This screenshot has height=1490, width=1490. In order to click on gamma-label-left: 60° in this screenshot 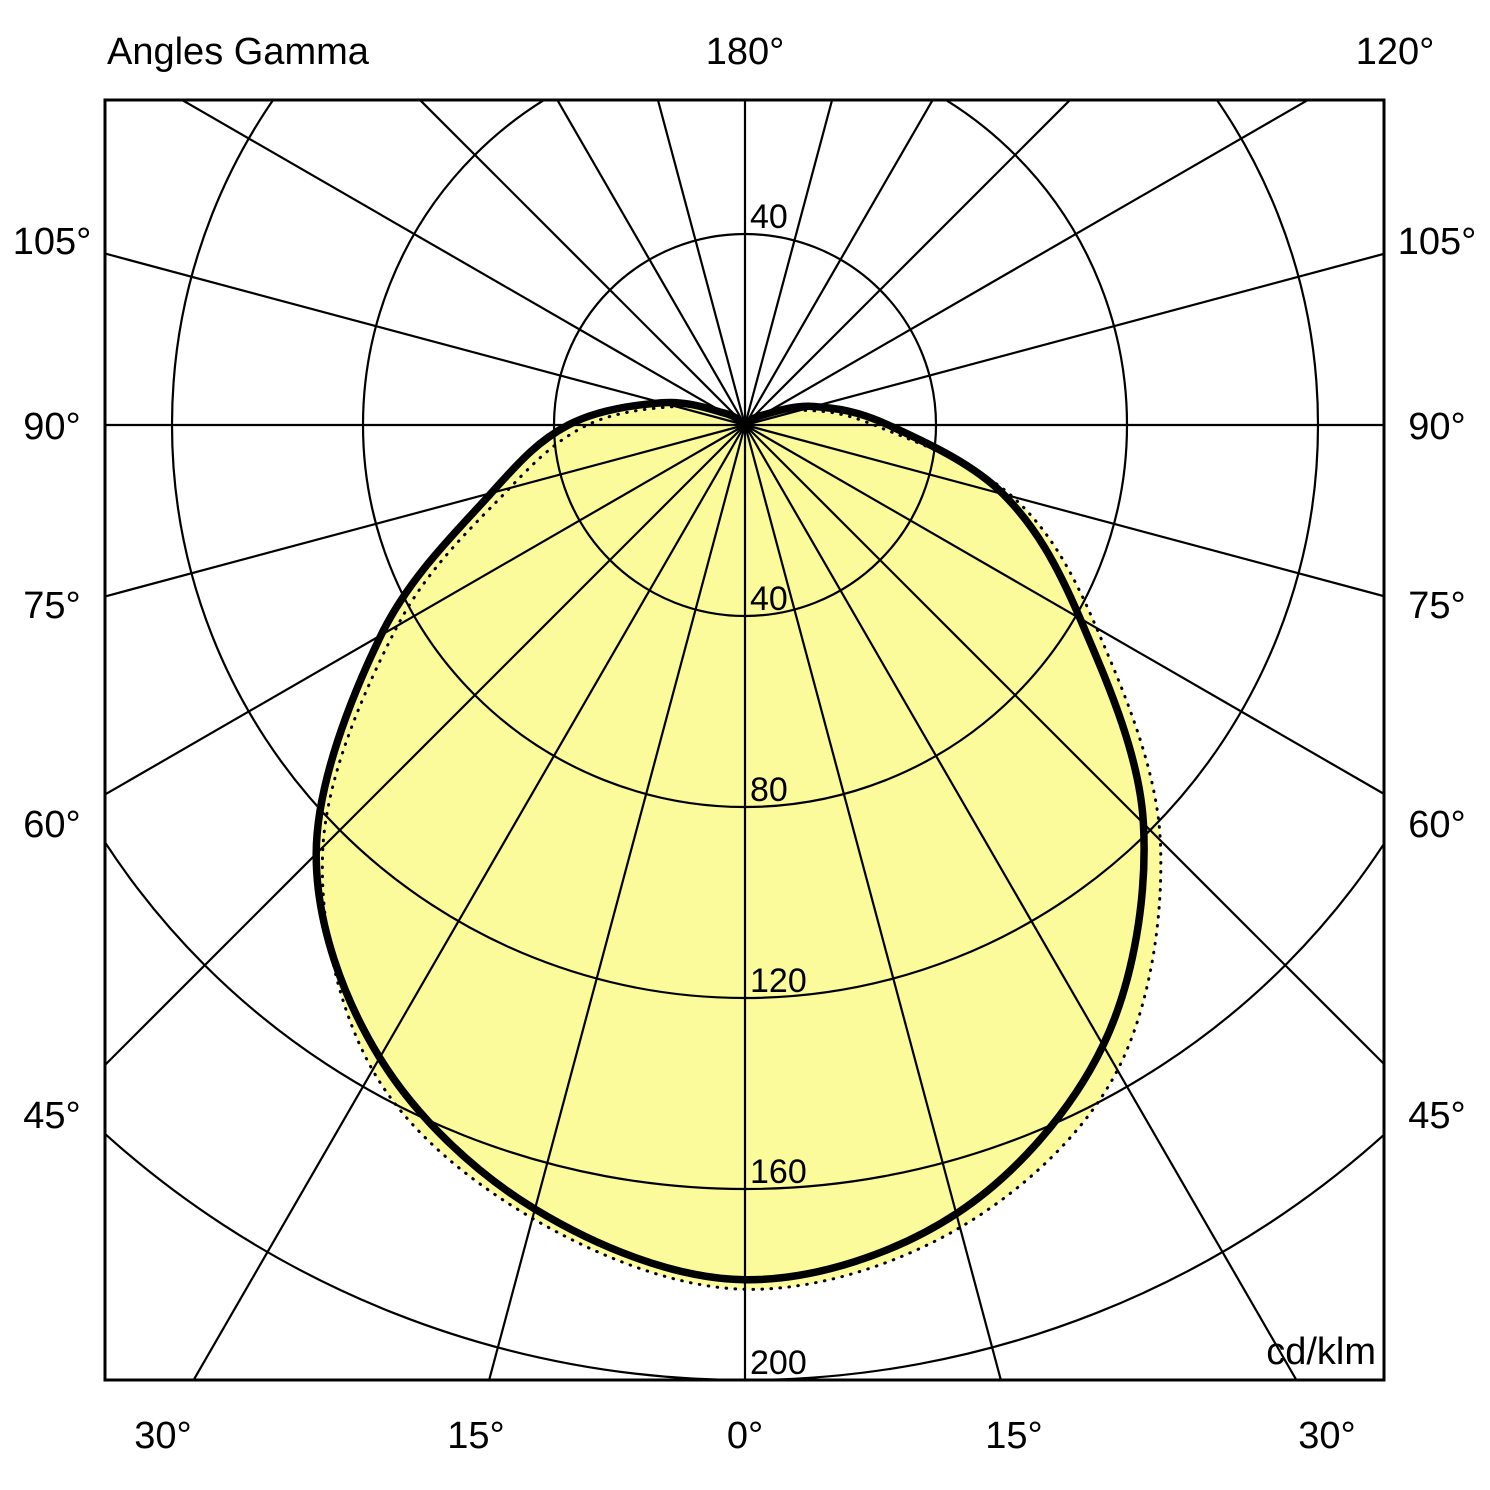, I will do `click(51, 825)`.